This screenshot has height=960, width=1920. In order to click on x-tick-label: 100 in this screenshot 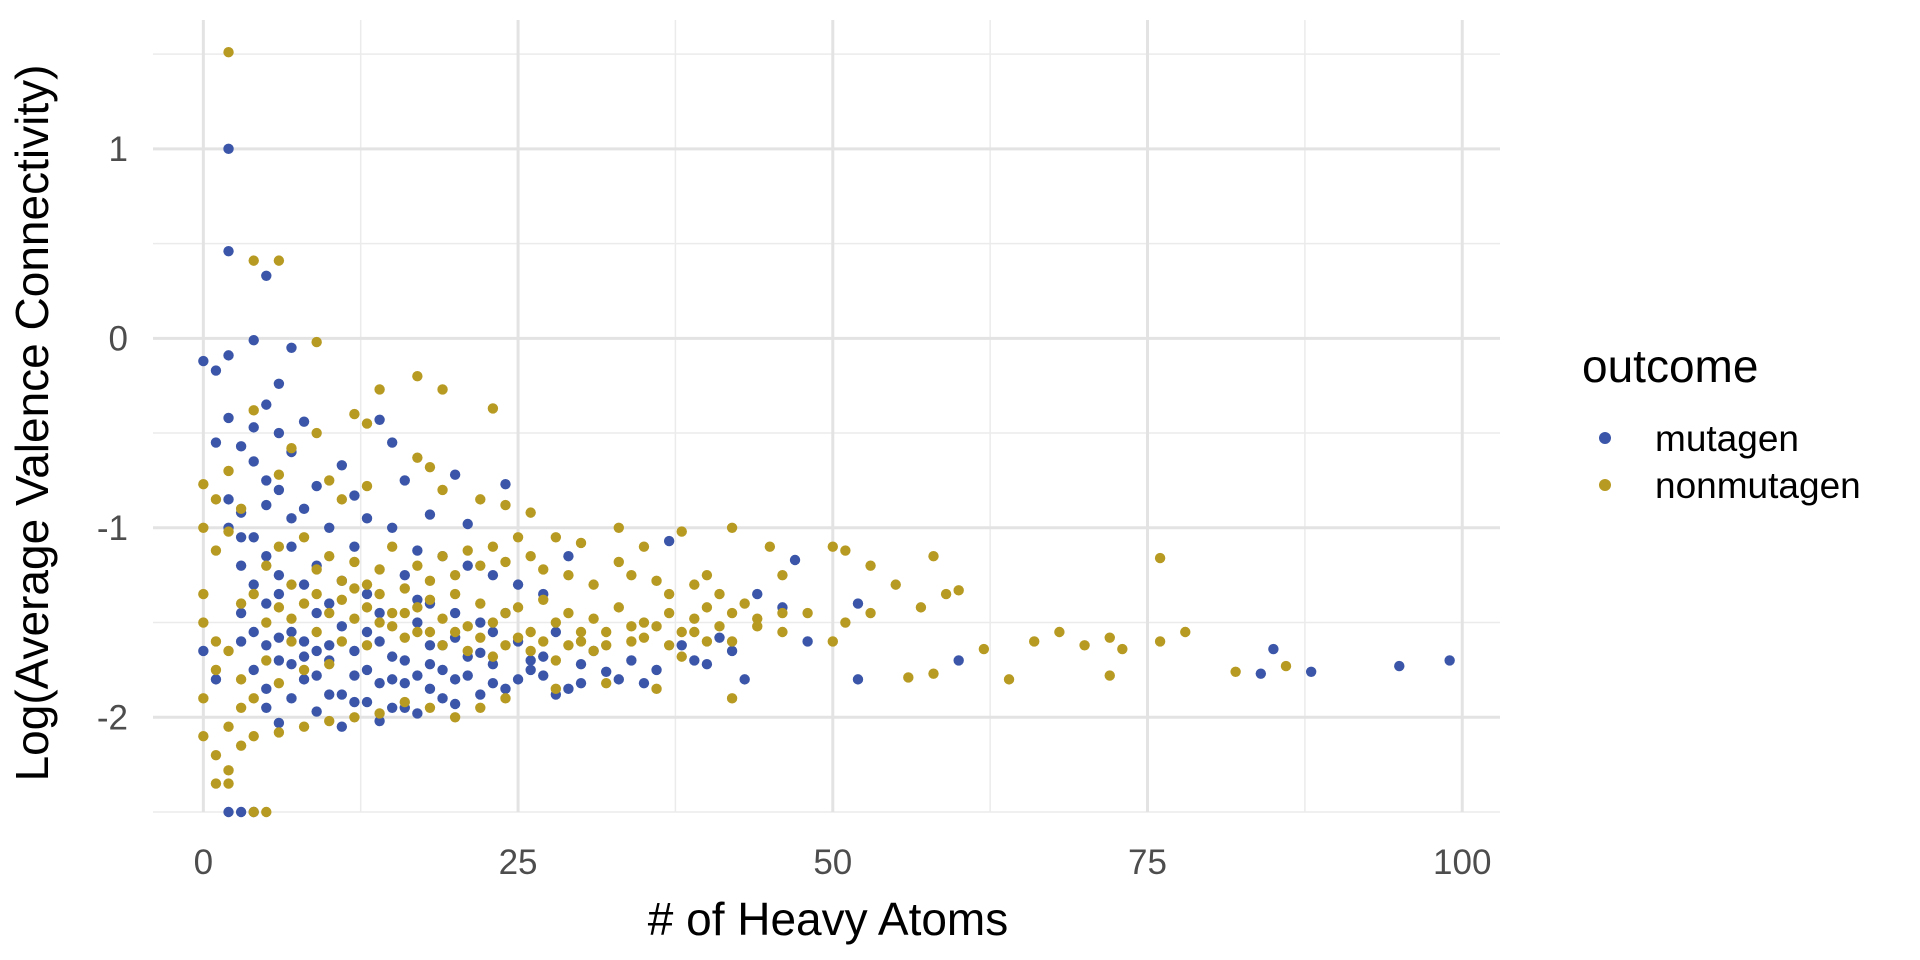, I will do `click(1462, 862)`.